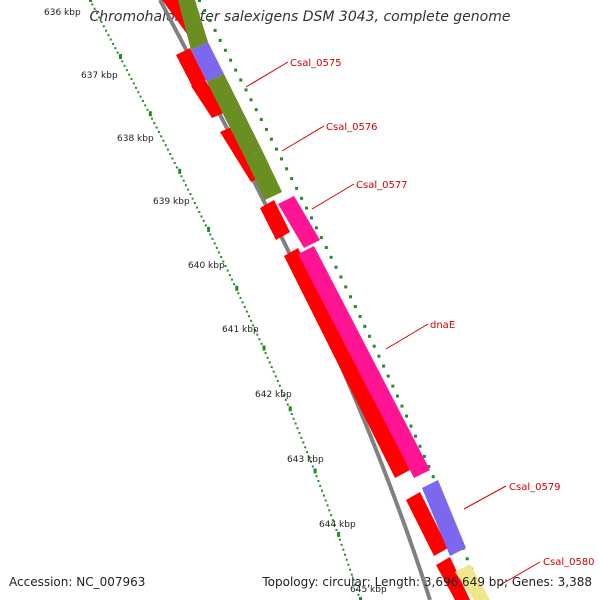 The width and height of the screenshot is (600, 600). I want to click on gene-label: Csal_0579, so click(535, 487).